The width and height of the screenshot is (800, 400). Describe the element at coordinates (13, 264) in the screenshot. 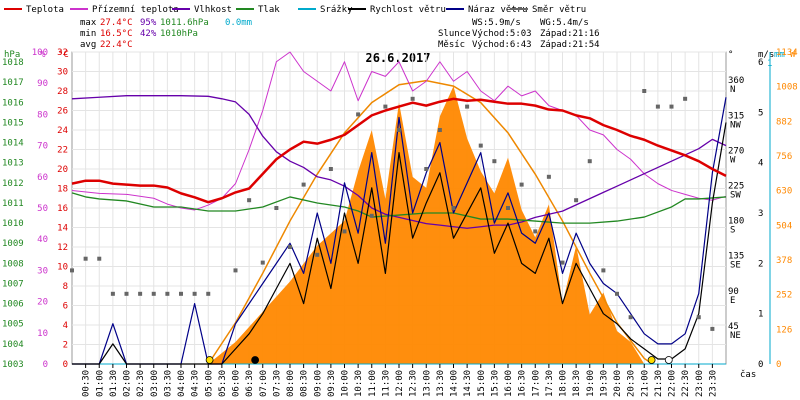

I see `hpa-tick: 1008` at that location.